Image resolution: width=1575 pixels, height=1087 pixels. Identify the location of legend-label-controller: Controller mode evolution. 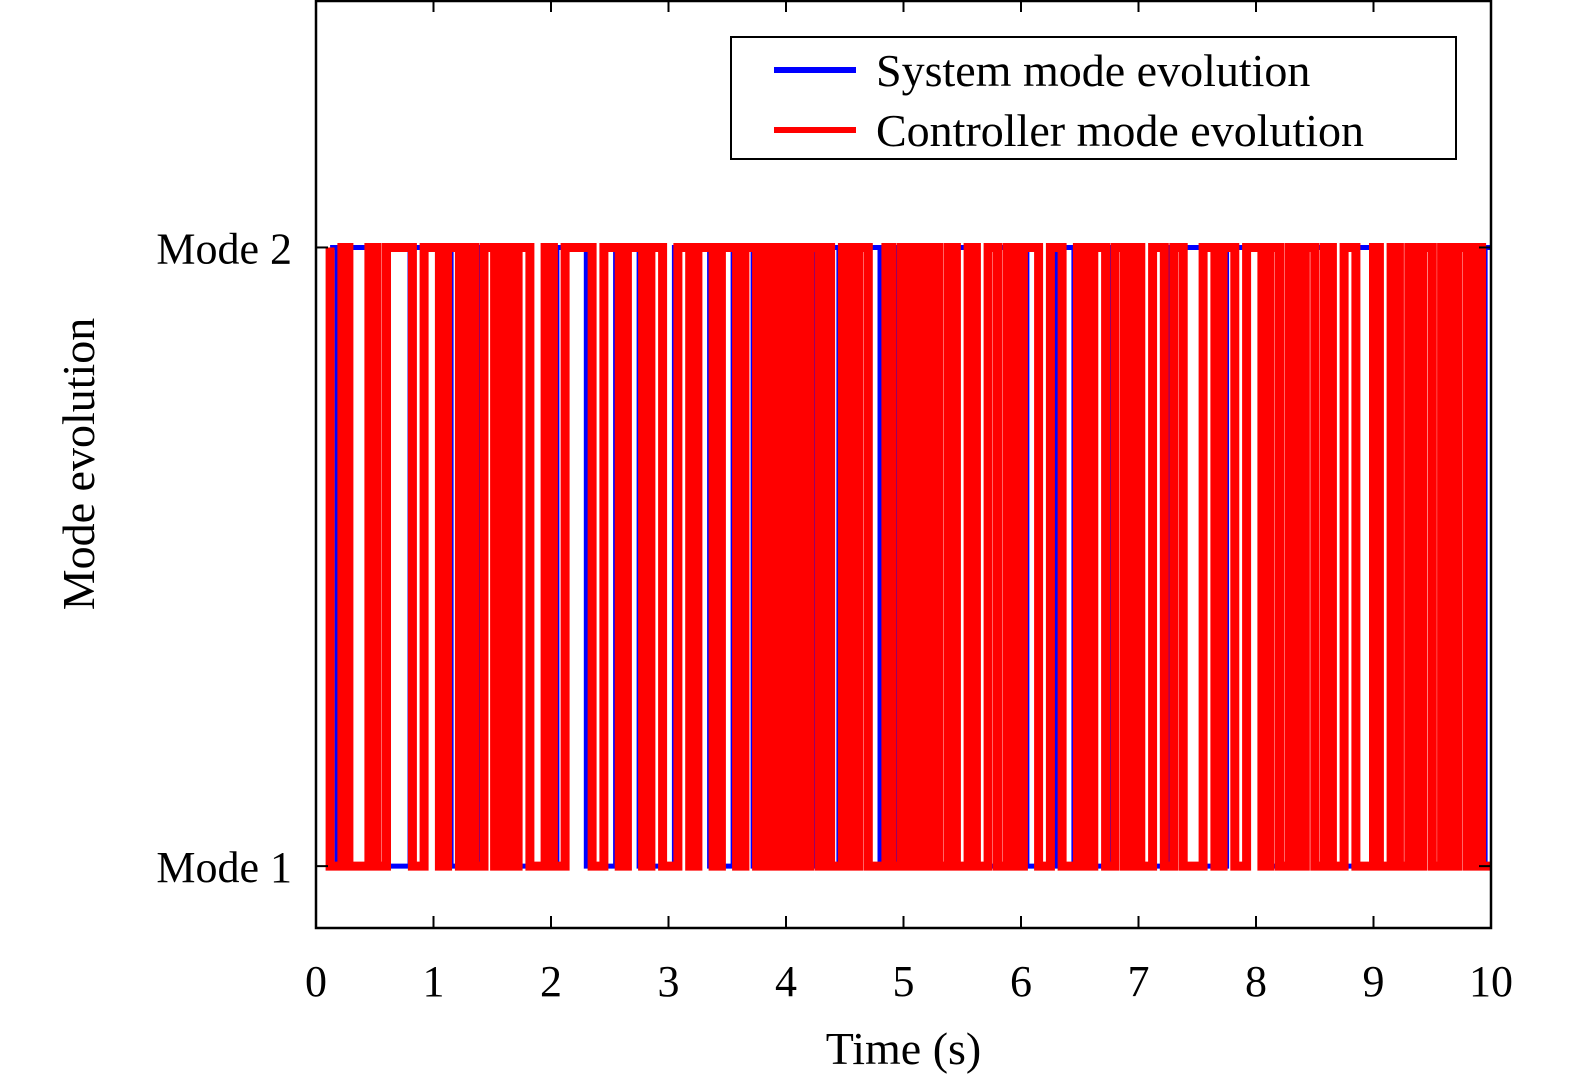
(1120, 130).